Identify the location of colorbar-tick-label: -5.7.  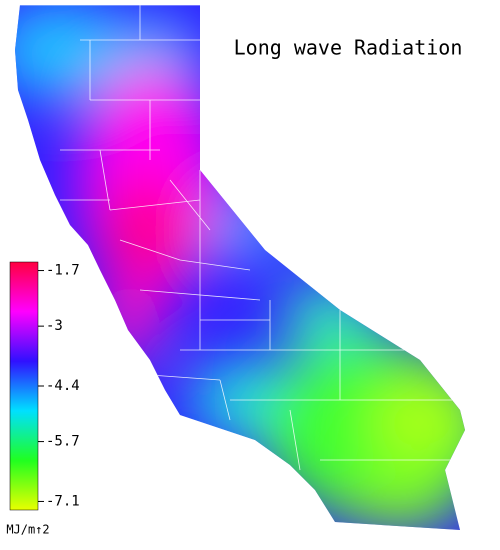
(63, 442).